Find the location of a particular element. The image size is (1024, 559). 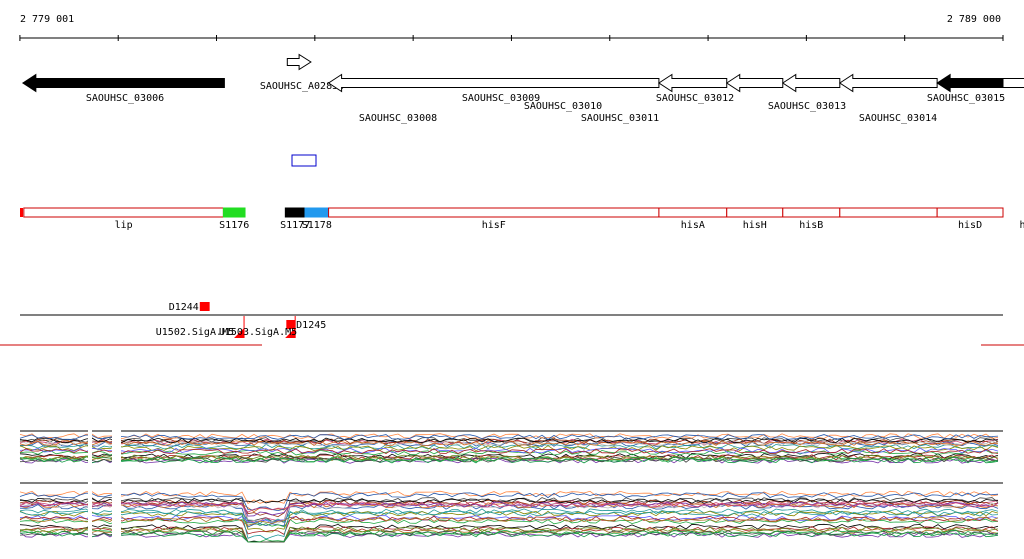

operon-label: hisG is located at coordinates (1021, 225).